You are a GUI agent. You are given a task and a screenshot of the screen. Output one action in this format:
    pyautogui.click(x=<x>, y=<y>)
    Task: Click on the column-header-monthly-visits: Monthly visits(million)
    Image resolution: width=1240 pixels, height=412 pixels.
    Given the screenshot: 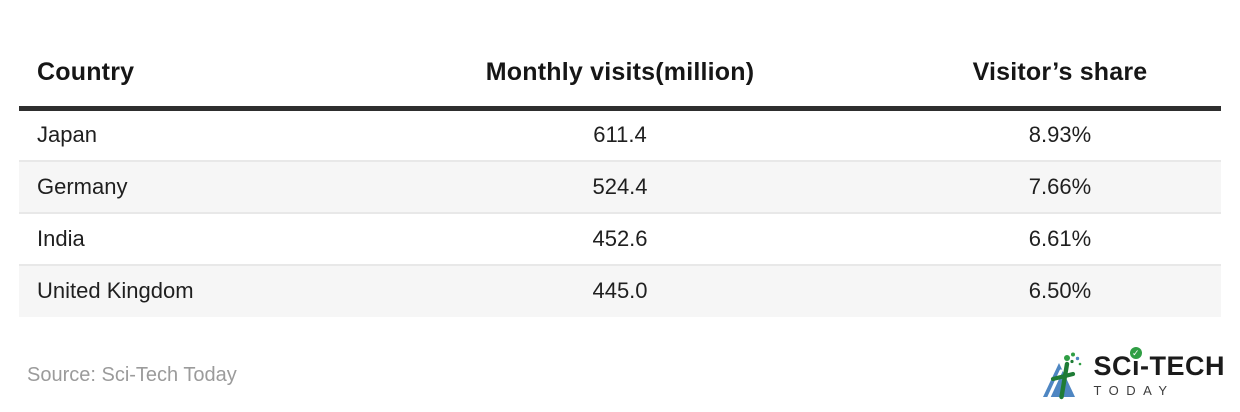 What is the action you would take?
    pyautogui.click(x=620, y=55)
    